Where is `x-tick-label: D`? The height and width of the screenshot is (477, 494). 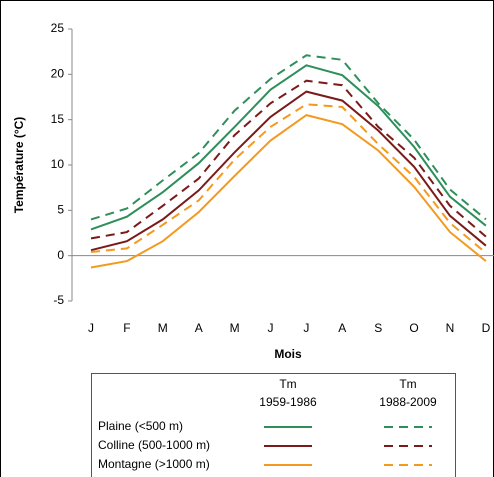 x-tick-label: D is located at coordinates (486, 328).